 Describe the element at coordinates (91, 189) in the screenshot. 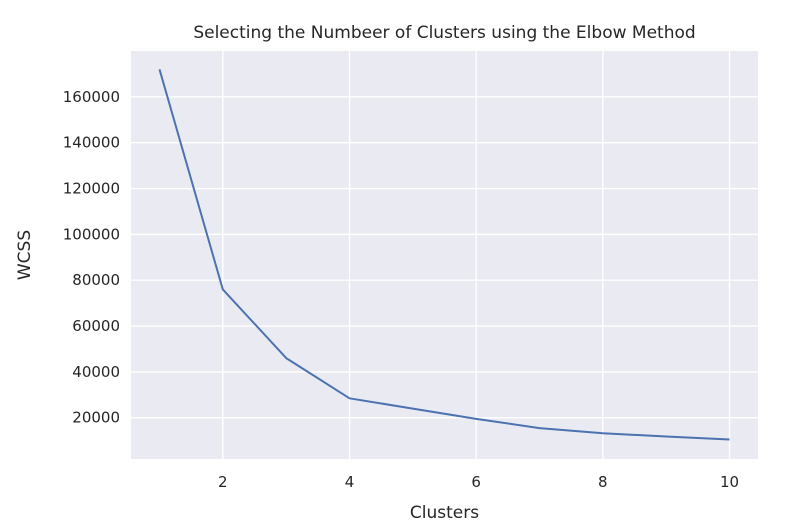

I see `y-tick-label: 120000` at that location.